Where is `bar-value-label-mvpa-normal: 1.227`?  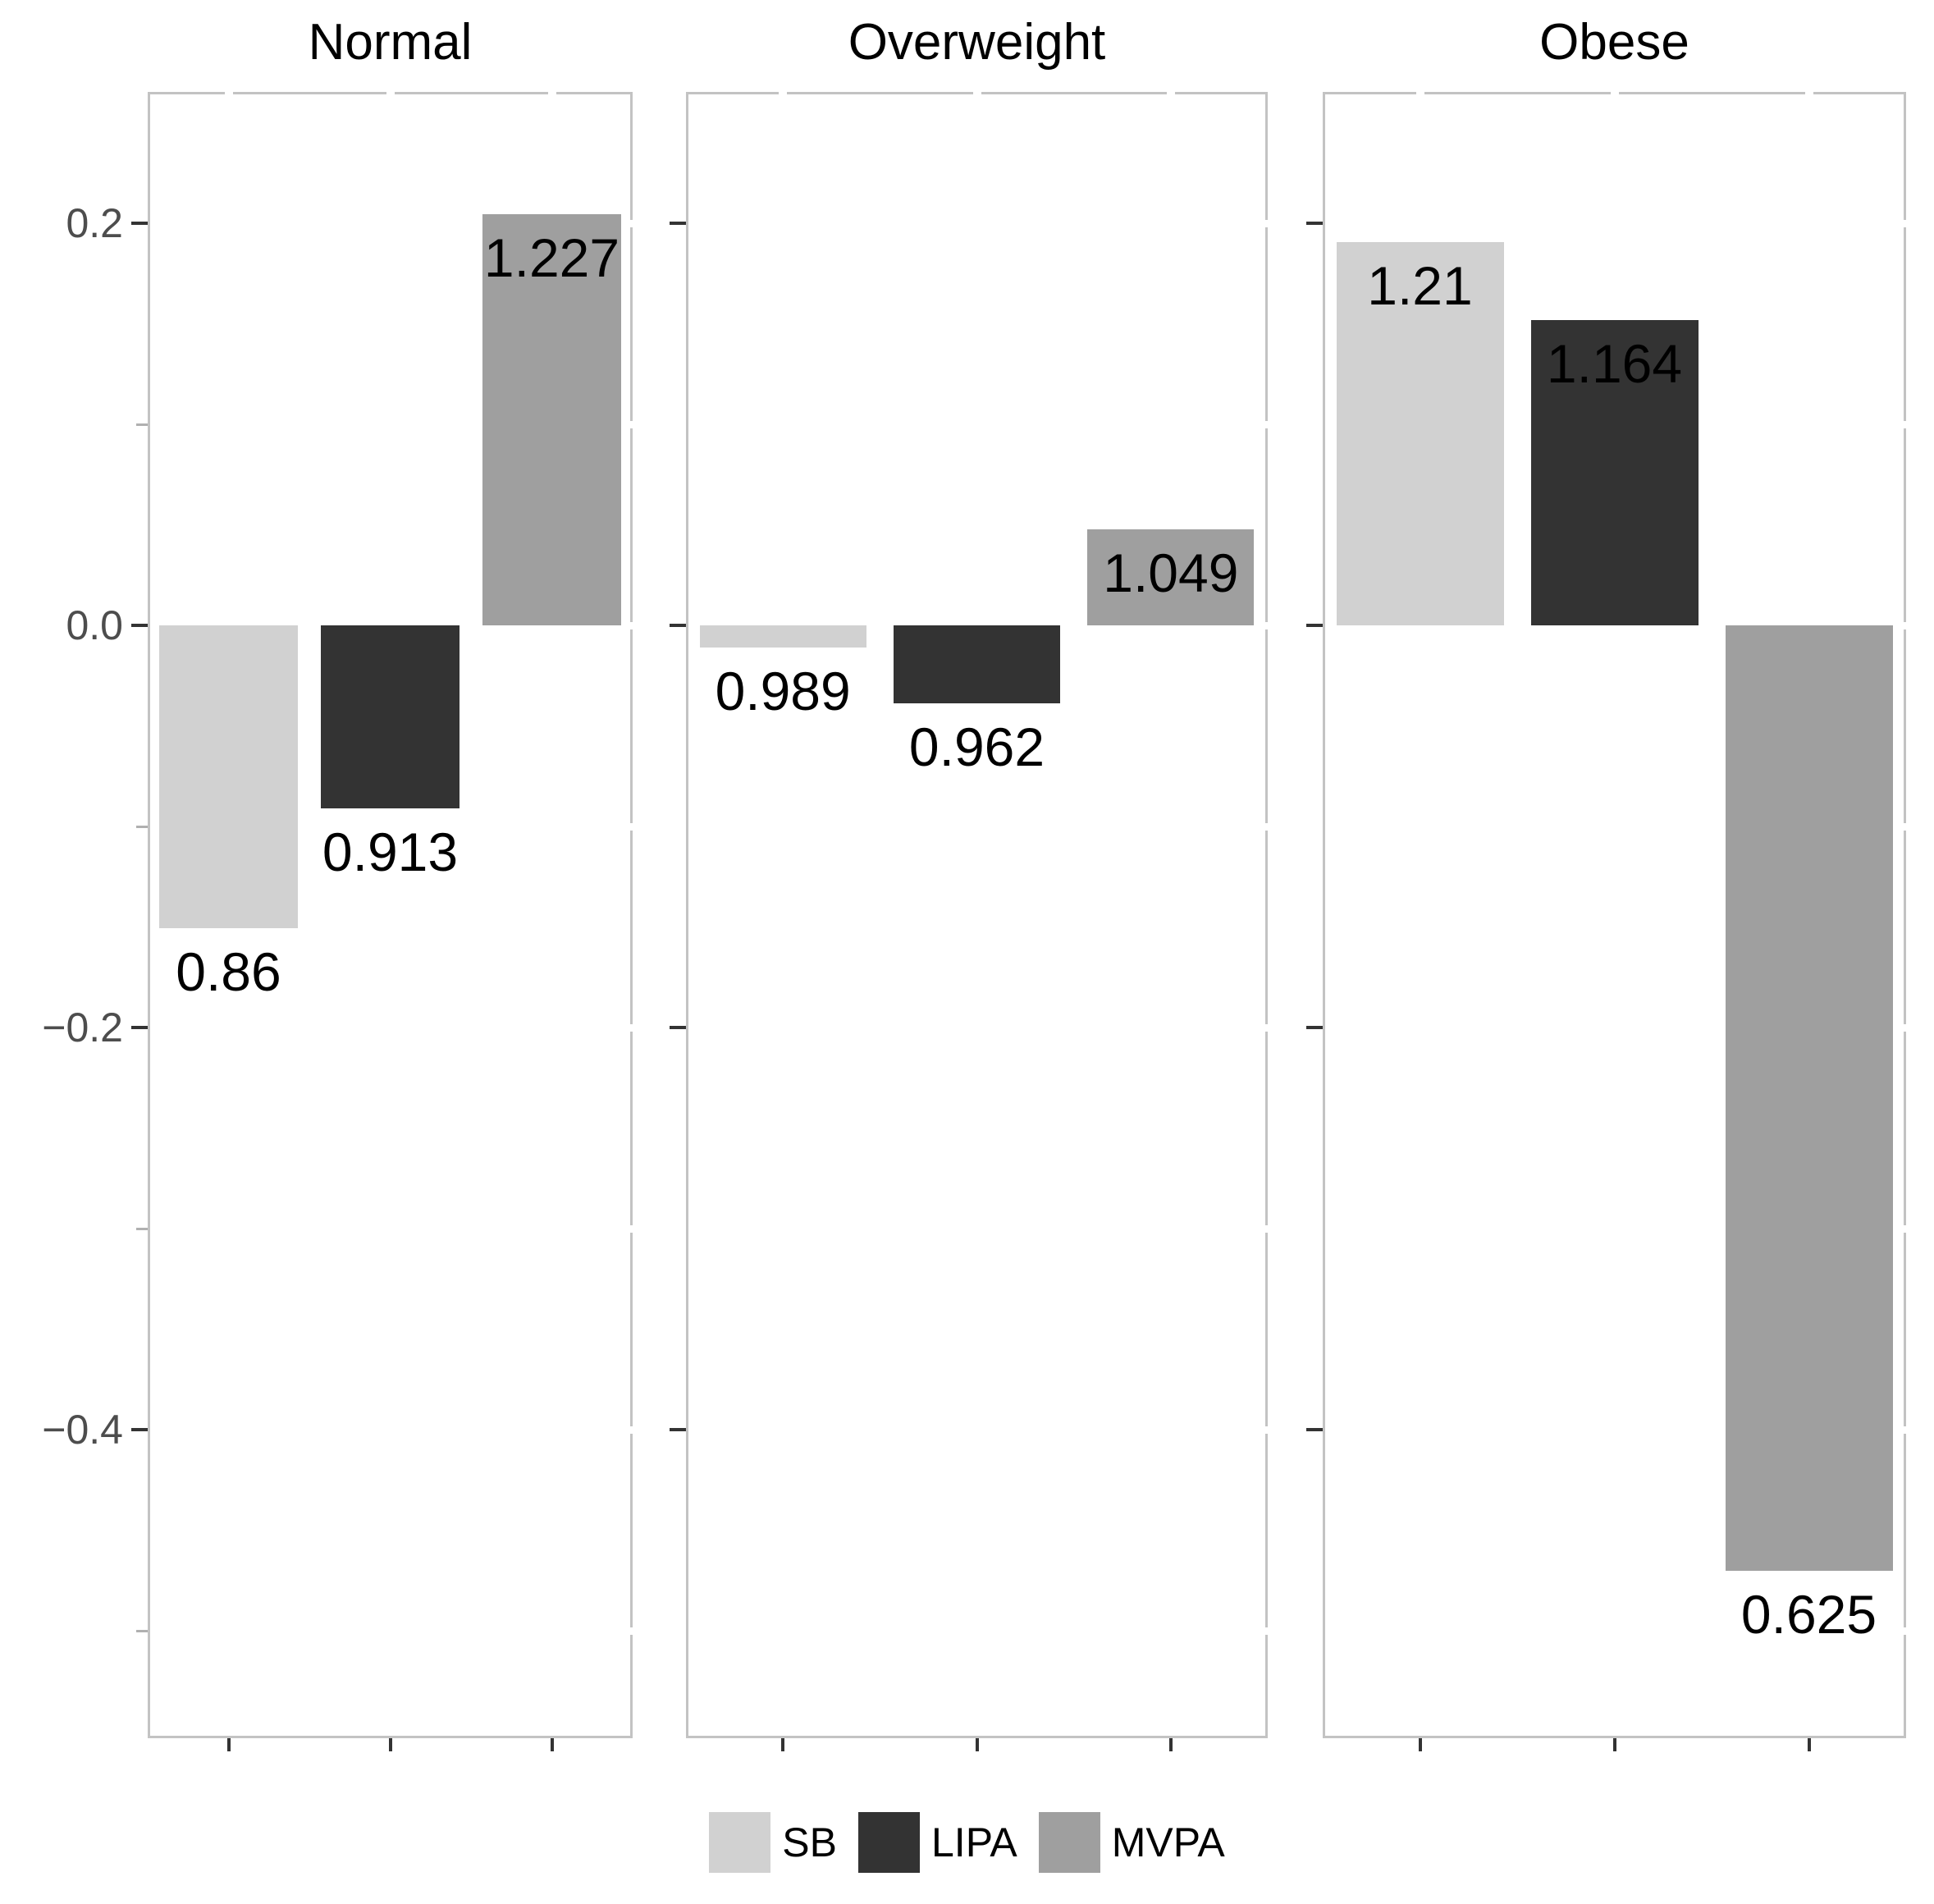
bar-value-label-mvpa-normal: 1.227 is located at coordinates (551, 257).